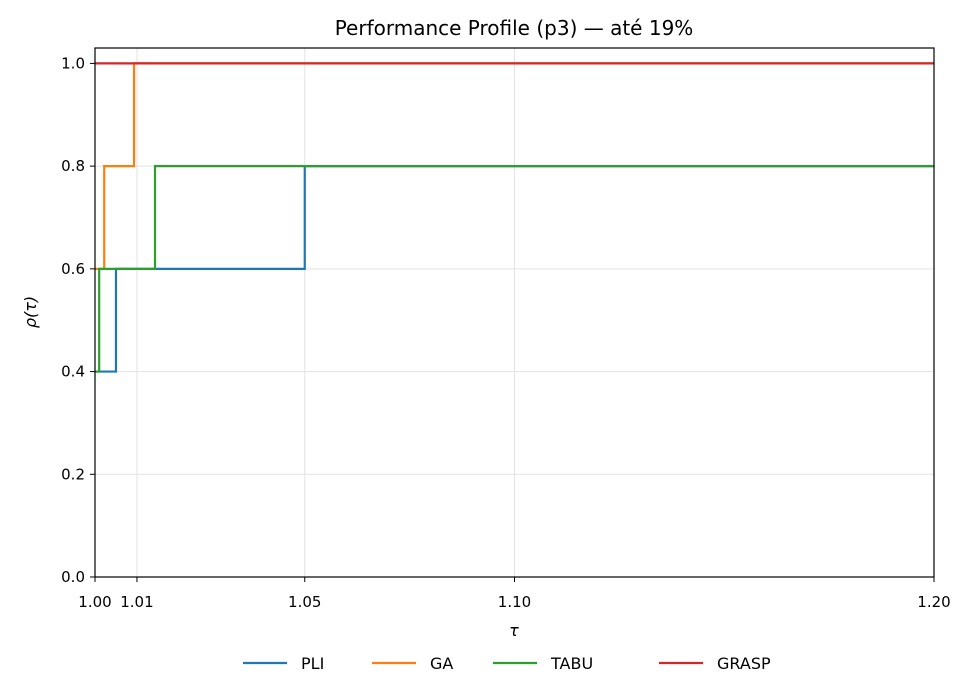 The height and width of the screenshot is (698, 972). I want to click on x-tick-label: 1.10, so click(514, 602).